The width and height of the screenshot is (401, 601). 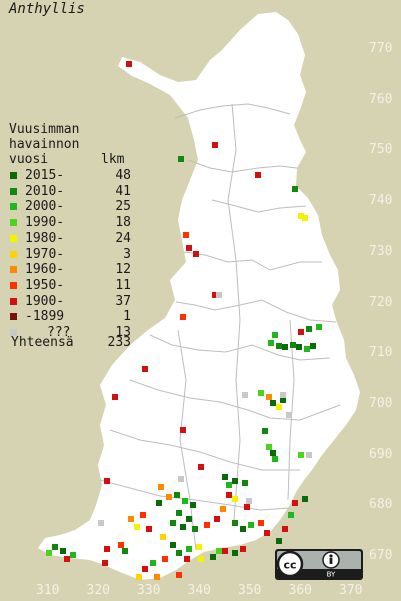 I want to click on legend-count: 18, so click(x=123, y=223).